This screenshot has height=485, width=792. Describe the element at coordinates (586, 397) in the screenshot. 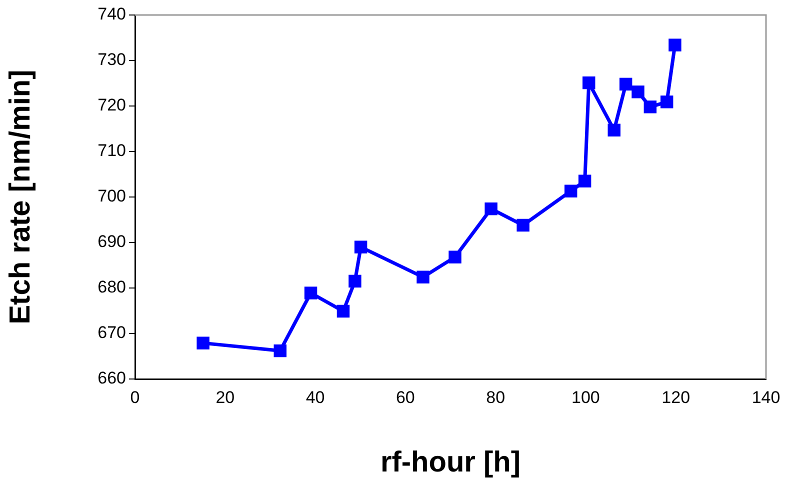

I see `x-tick-label: 100` at that location.